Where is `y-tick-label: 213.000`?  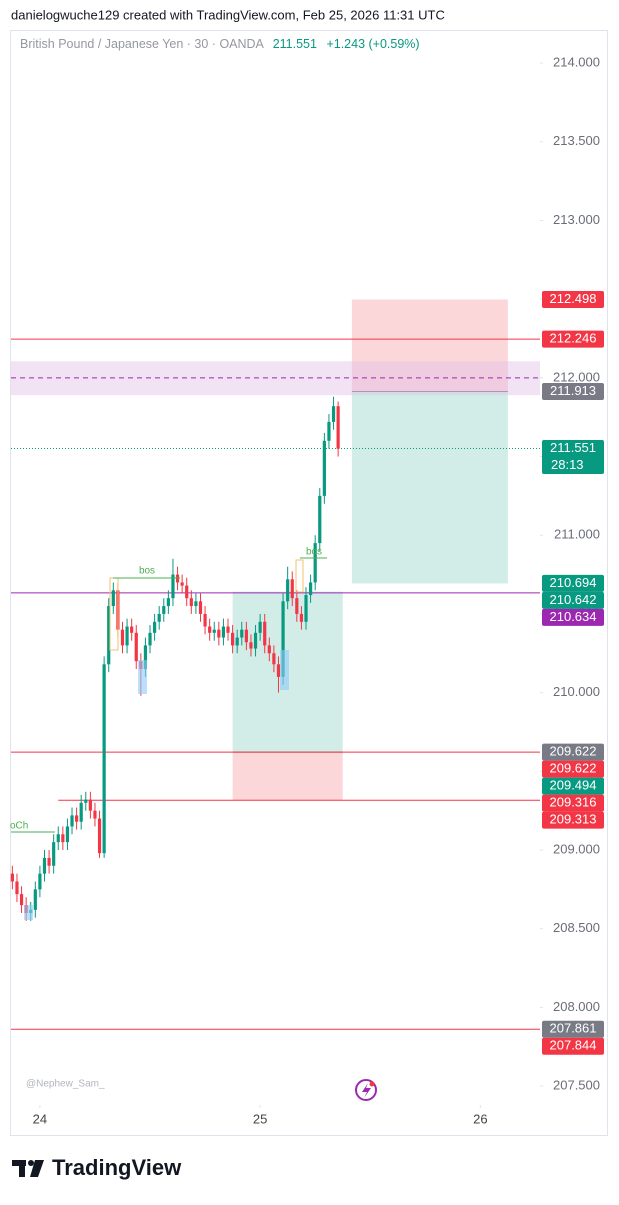
y-tick-label: 213.000 is located at coordinates (576, 219).